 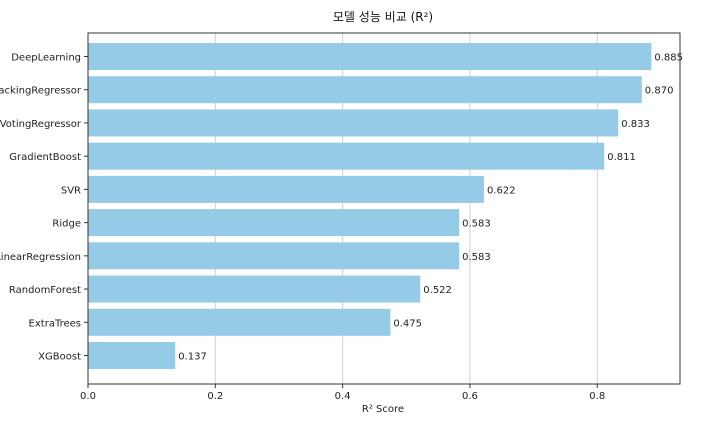 What do you see at coordinates (407, 323) in the screenshot?
I see `bar-value-label: 0.475` at bounding box center [407, 323].